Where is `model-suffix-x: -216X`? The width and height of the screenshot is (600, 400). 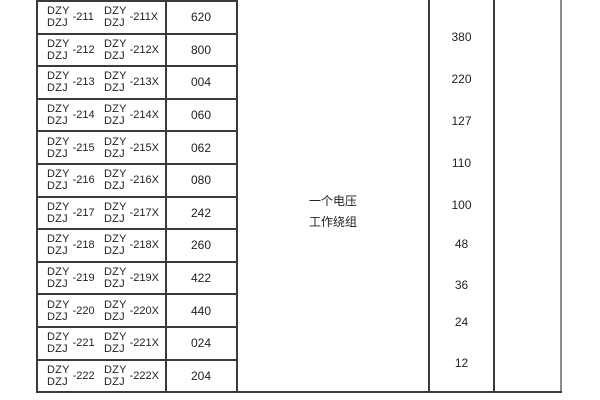 model-suffix-x: -216X is located at coordinates (144, 180).